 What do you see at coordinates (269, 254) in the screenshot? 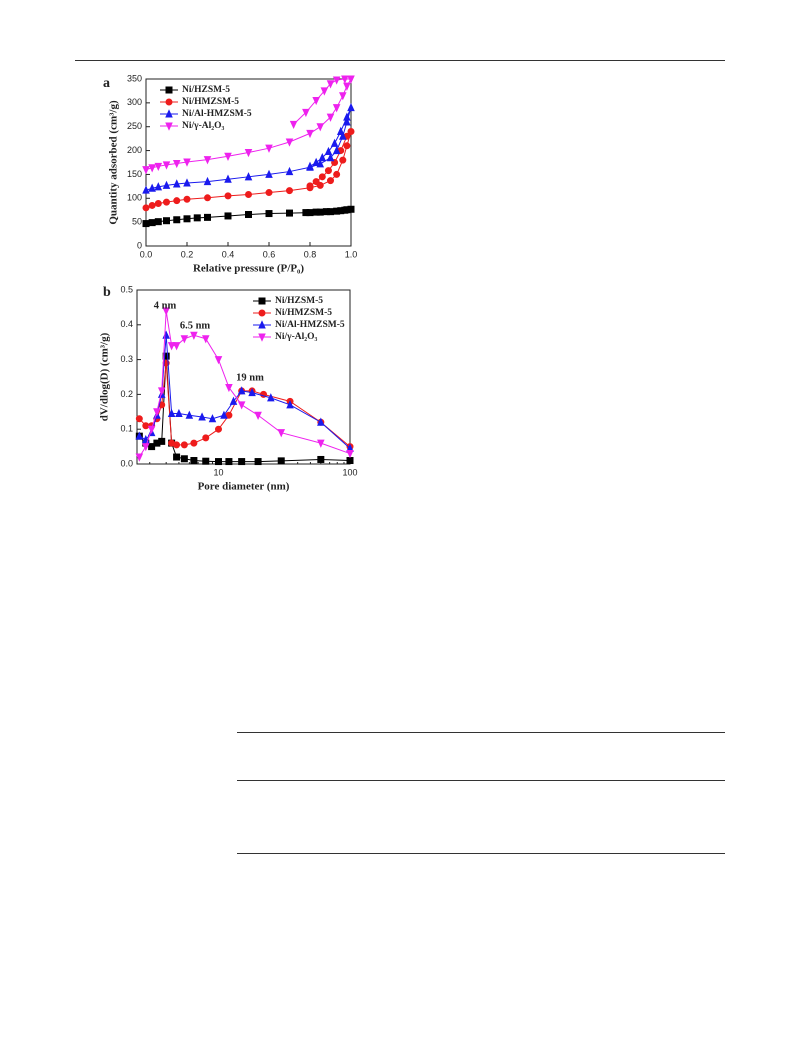
I see `x-tick-label: 0.6` at bounding box center [269, 254].